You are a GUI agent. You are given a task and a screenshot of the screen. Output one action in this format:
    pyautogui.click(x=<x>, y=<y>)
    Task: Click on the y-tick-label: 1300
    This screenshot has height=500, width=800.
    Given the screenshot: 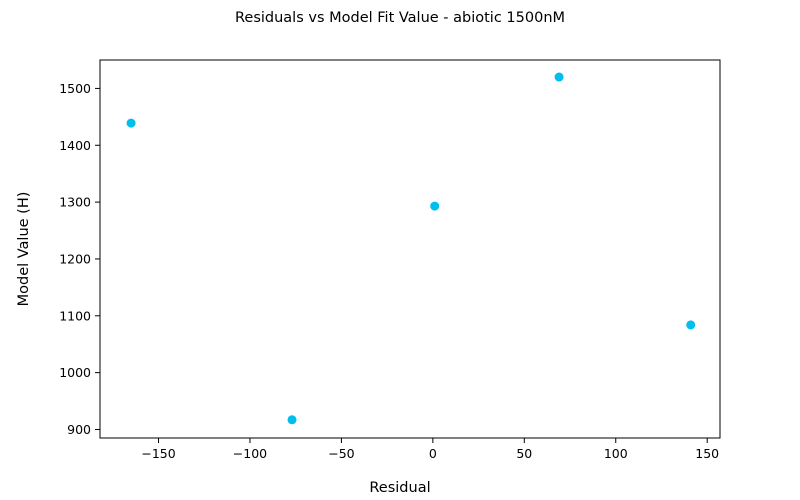 What is the action you would take?
    pyautogui.click(x=75, y=202)
    